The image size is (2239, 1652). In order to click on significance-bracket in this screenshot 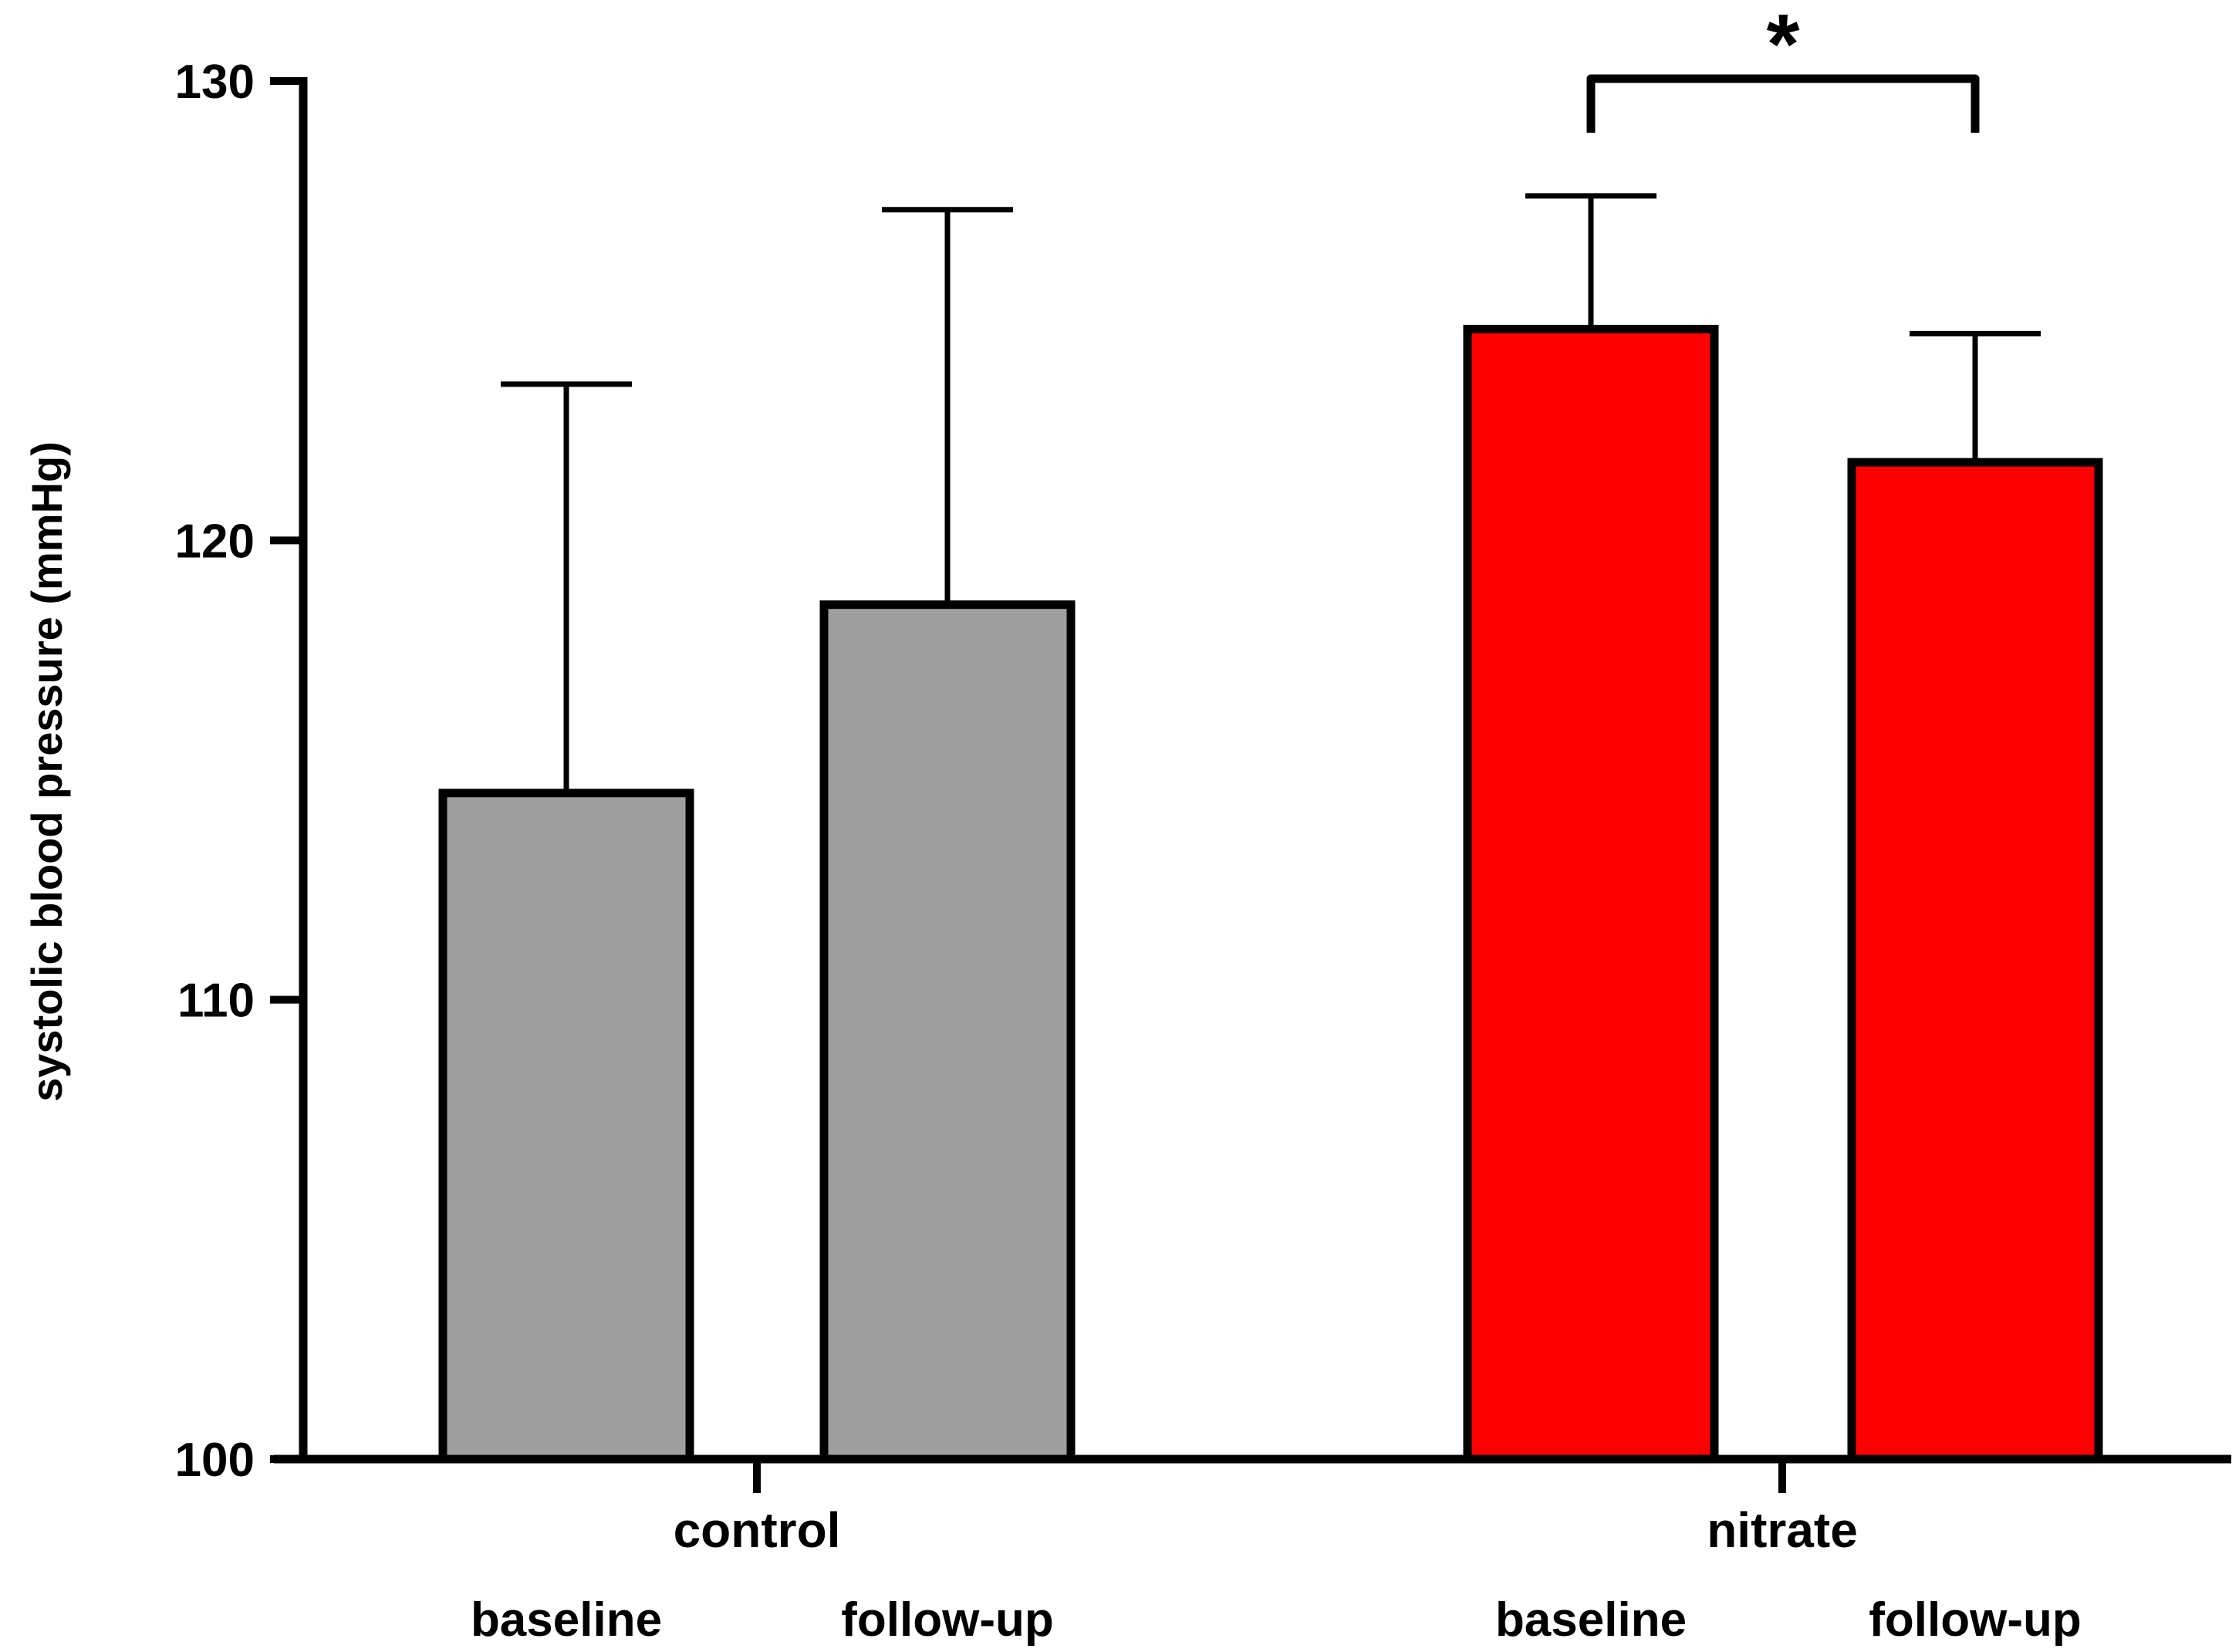, I will do `click(1783, 103)`.